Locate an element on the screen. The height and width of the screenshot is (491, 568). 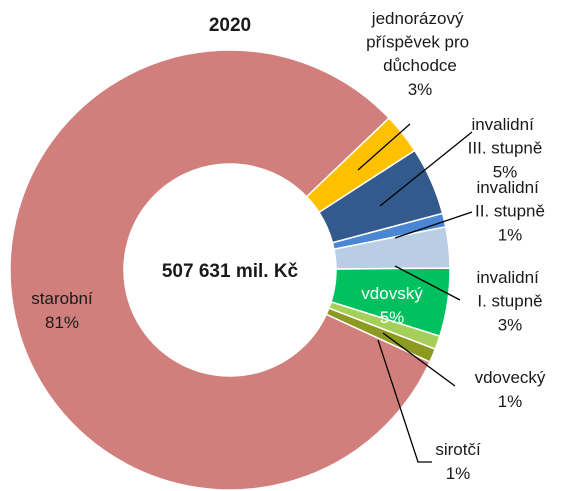
leaders is located at coordinates (415, 293).